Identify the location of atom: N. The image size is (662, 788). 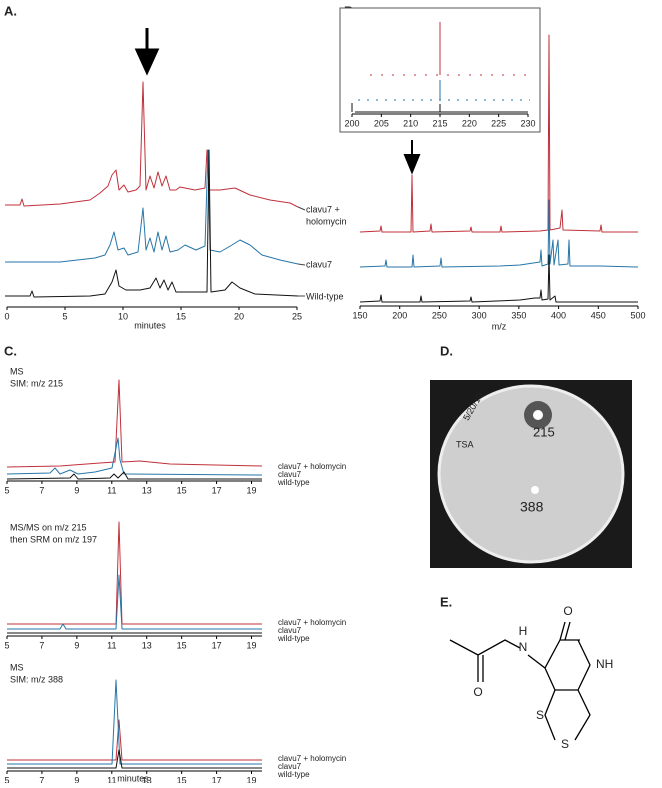
(523, 647).